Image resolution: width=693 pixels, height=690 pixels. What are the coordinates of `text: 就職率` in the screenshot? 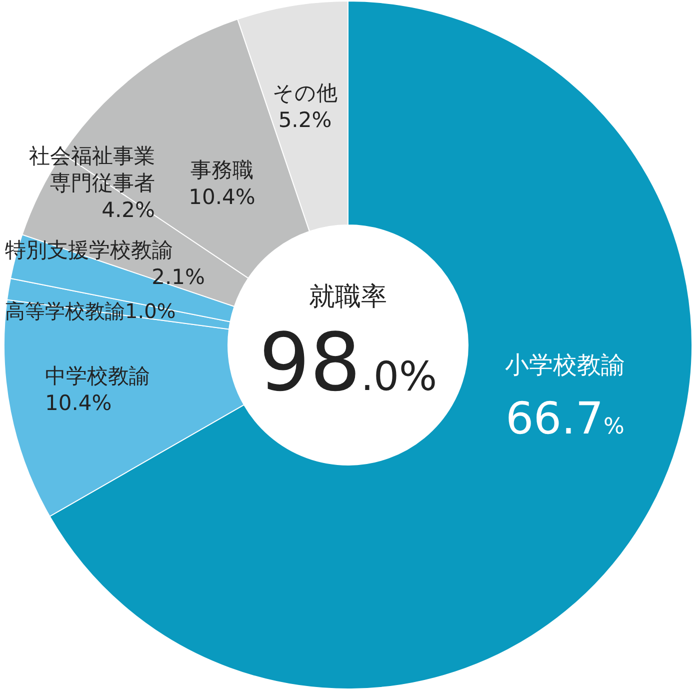 It's located at (348, 297).